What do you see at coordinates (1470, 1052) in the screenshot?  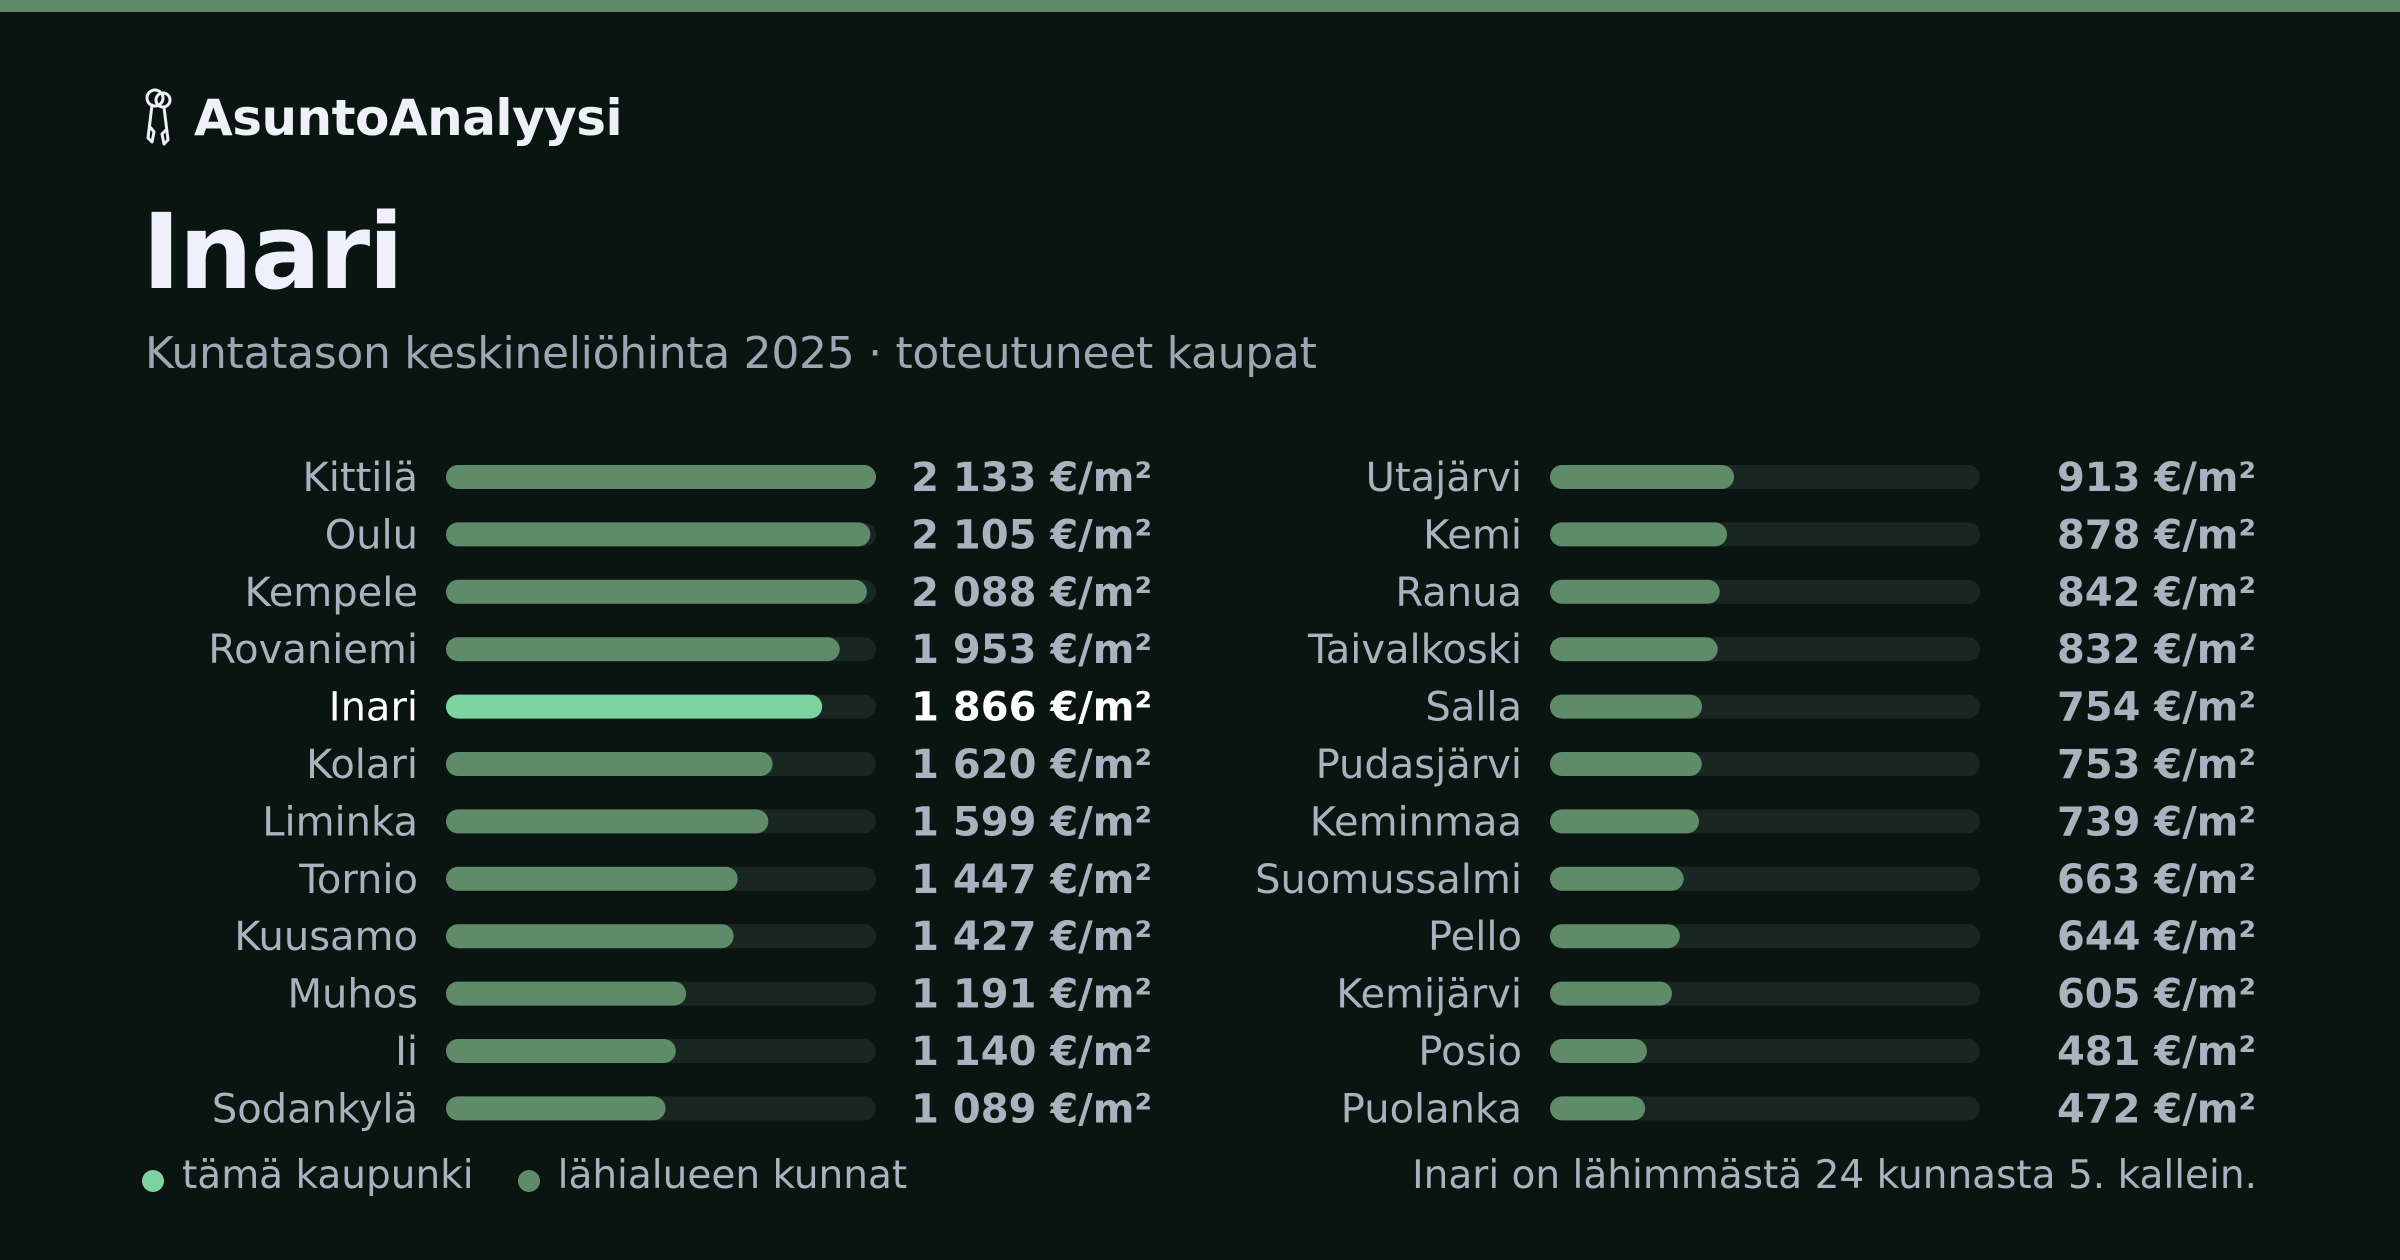 I see `bar-label-posio: Posio` at bounding box center [1470, 1052].